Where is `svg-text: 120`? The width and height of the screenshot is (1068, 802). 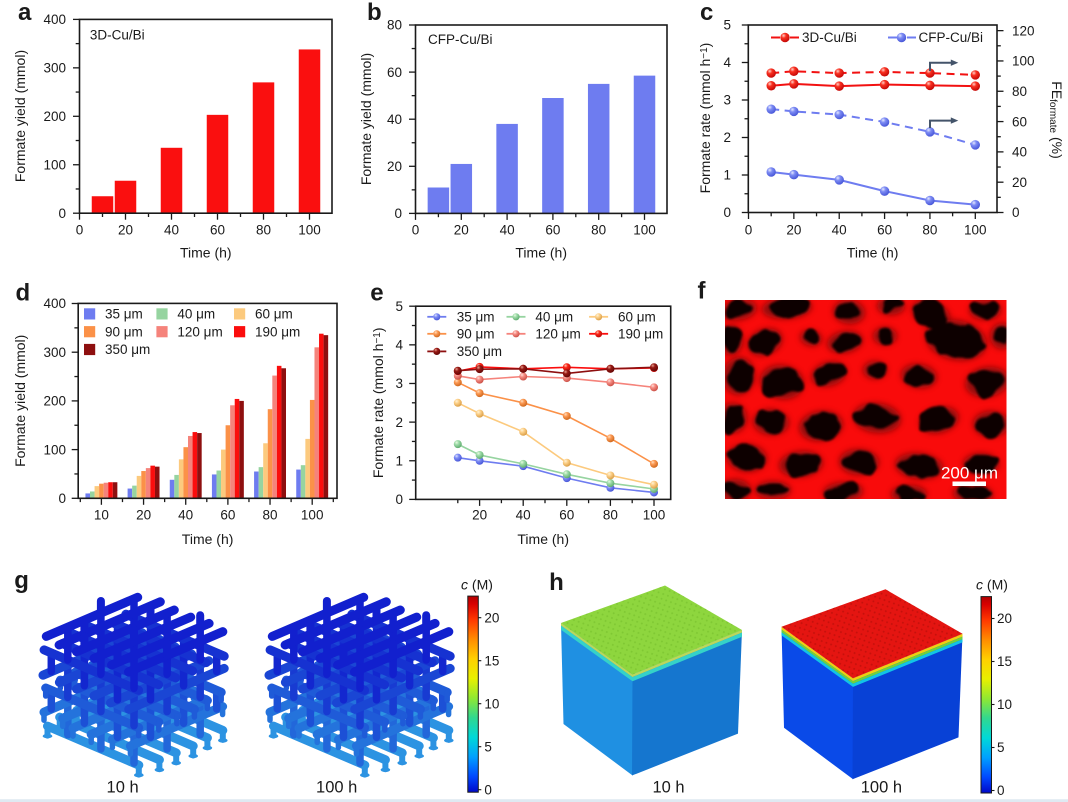
svg-text: 120 is located at coordinates (1023, 30).